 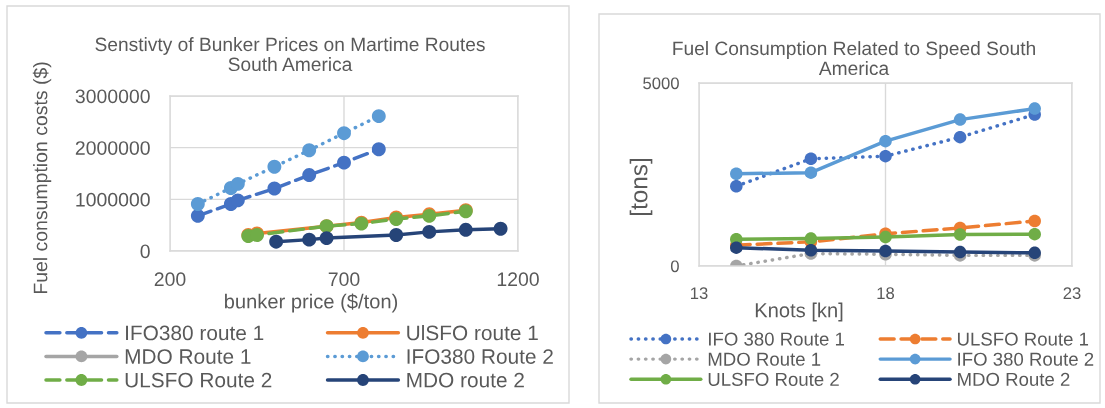 What do you see at coordinates (1072, 293) in the screenshot?
I see `x-tick-label: 23` at bounding box center [1072, 293].